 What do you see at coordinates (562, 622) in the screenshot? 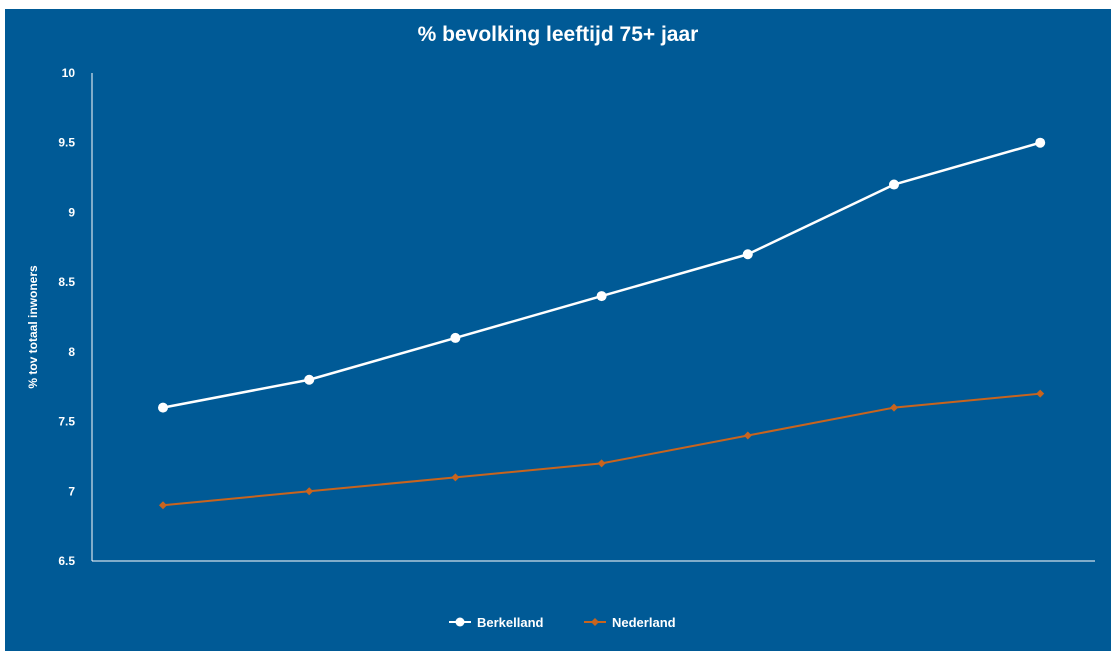
I see `legend: Berkelland Nederland` at bounding box center [562, 622].